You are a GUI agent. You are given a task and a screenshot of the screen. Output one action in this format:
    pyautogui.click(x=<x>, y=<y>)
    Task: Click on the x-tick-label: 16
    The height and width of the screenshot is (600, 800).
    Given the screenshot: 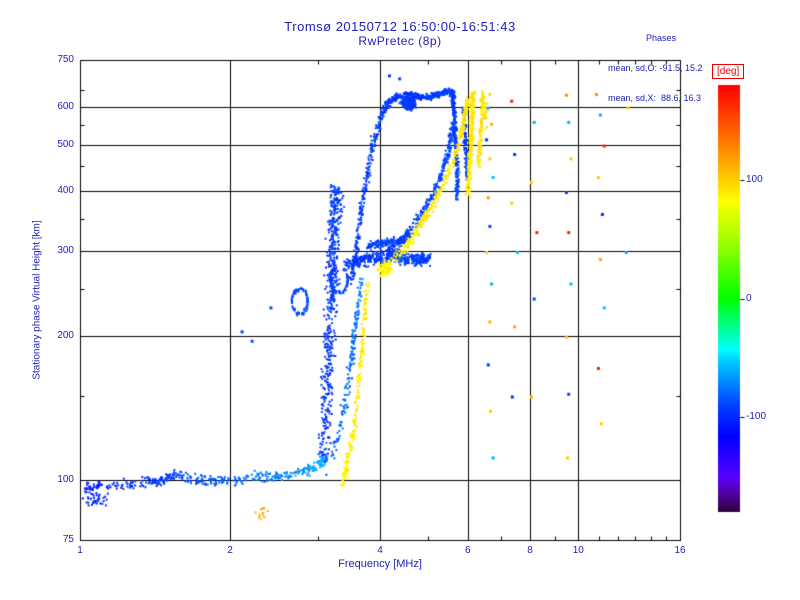 What is the action you would take?
    pyautogui.click(x=680, y=550)
    